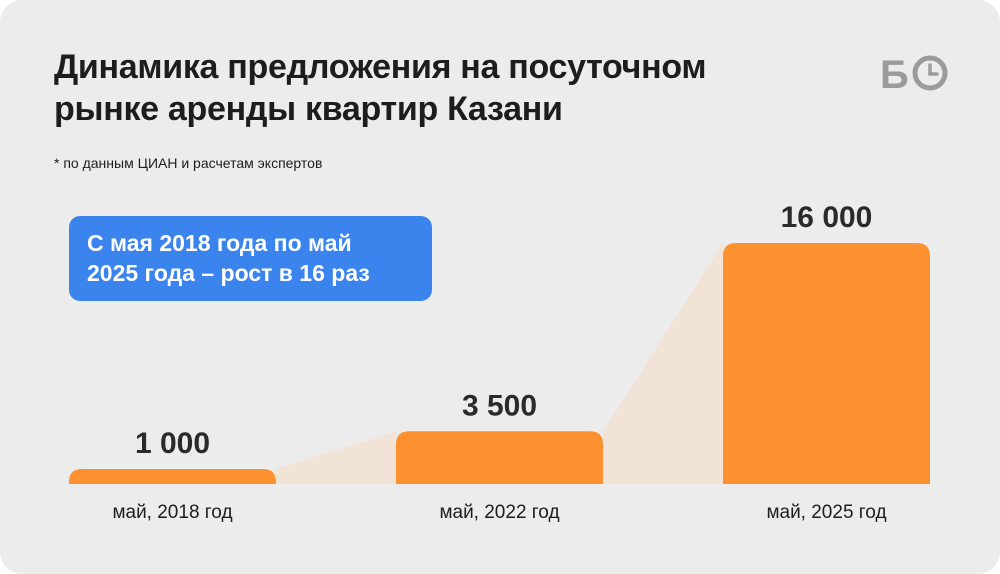 This screenshot has width=1000, height=574. What do you see at coordinates (308, 109) in the screenshot?
I see `title-line-2: рынке аренды квартир Казани` at bounding box center [308, 109].